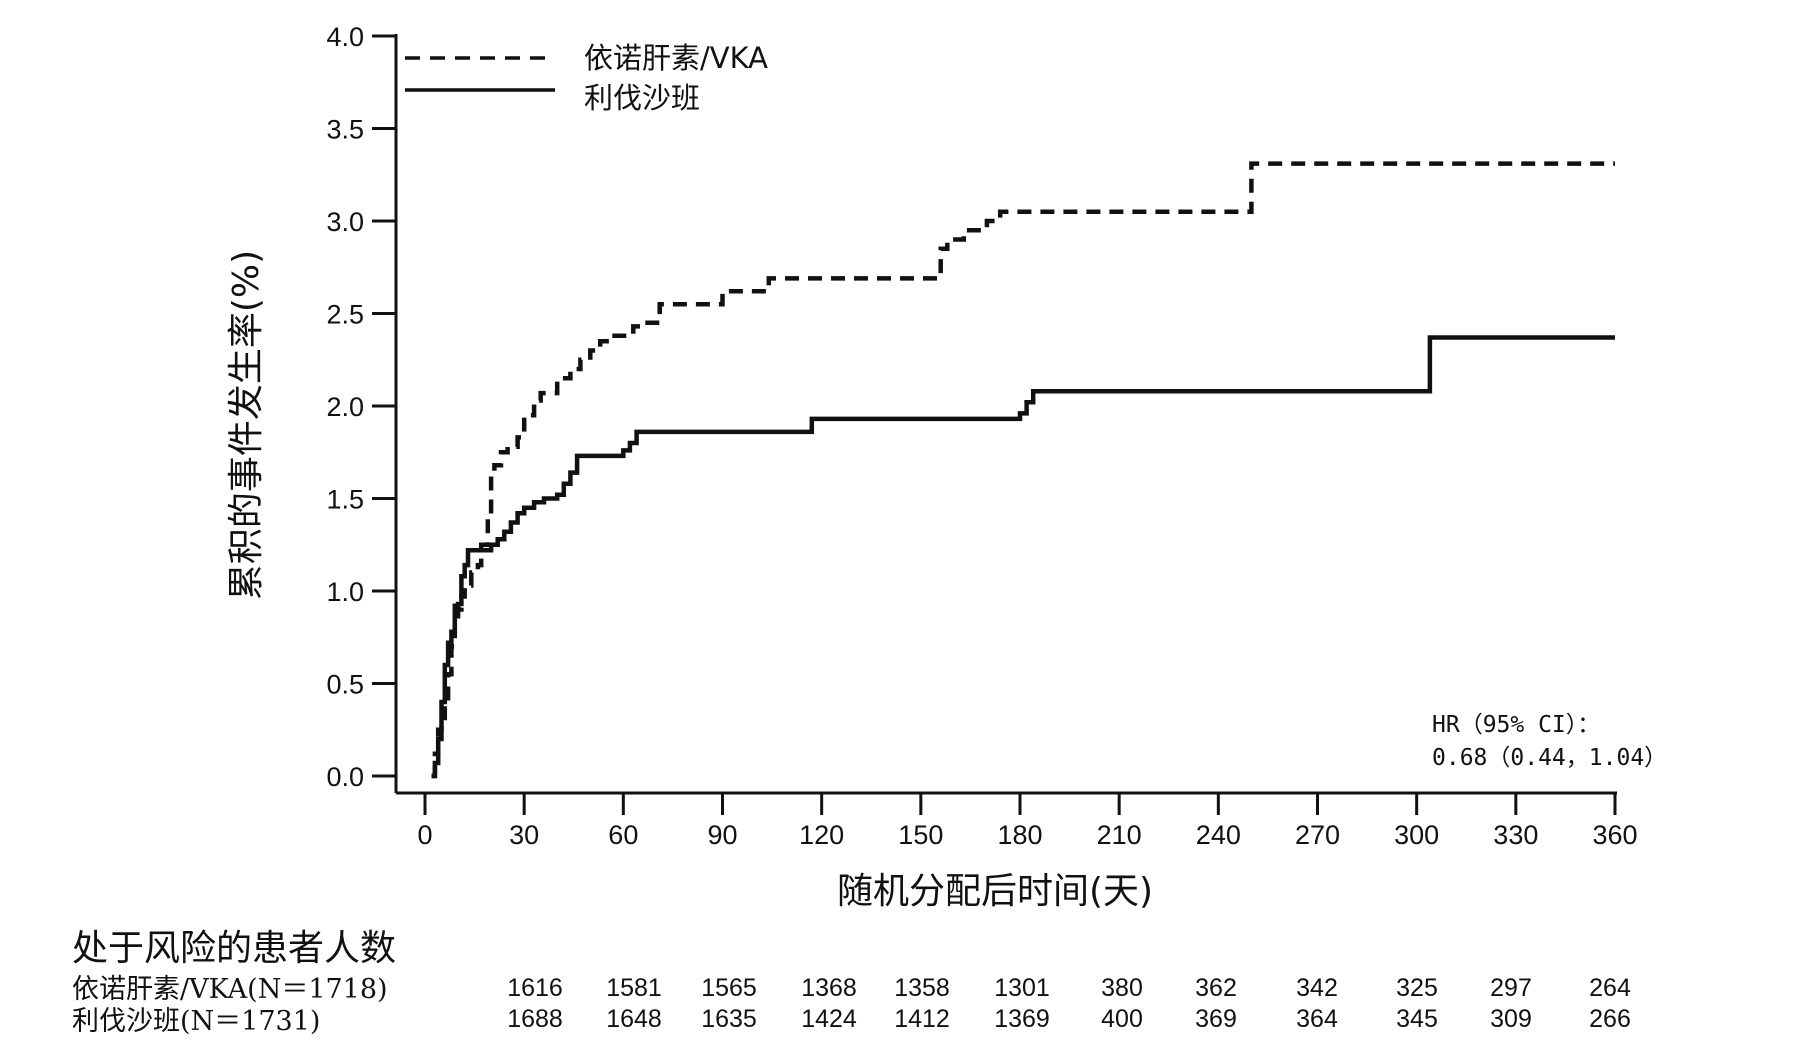 The height and width of the screenshot is (1041, 1818). Describe the element at coordinates (1511, 988) in the screenshot. I see `risk-value: 297` at that location.